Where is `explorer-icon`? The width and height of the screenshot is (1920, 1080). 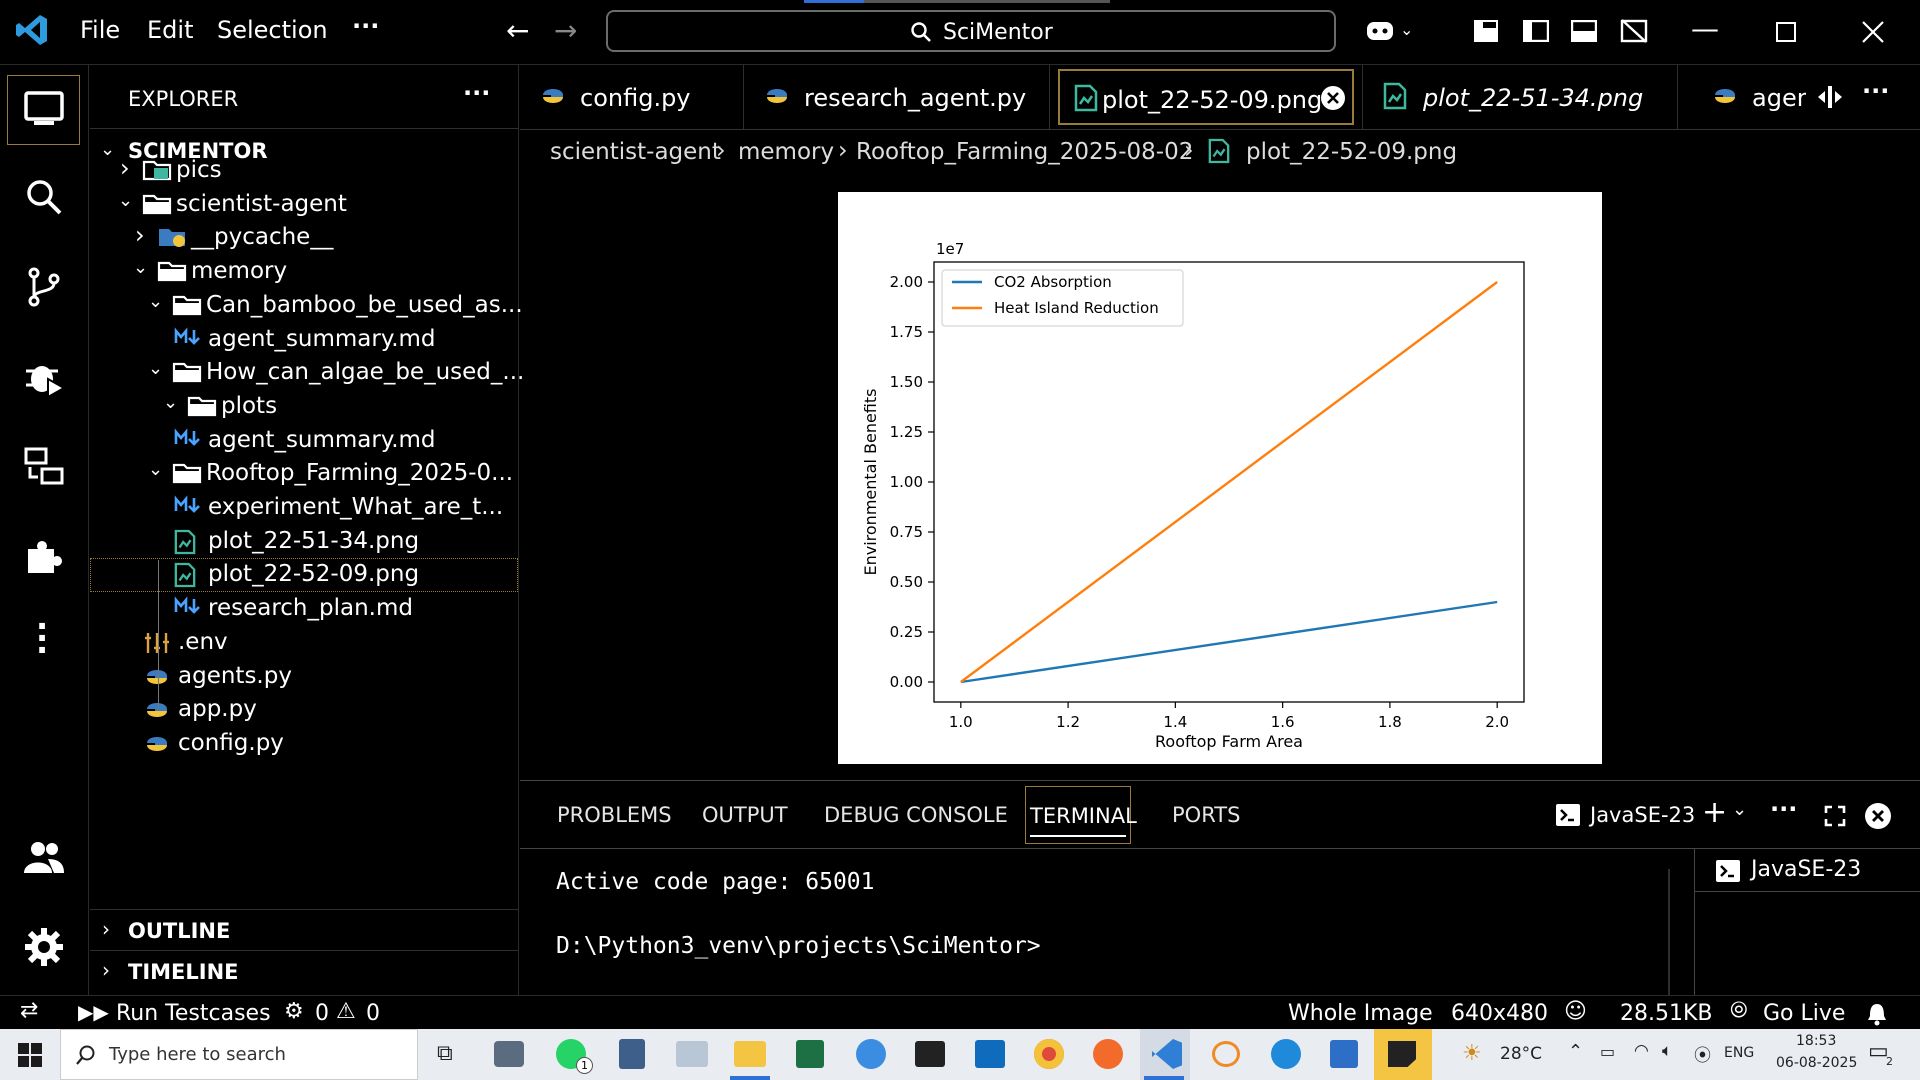 explorer-icon is located at coordinates (44, 109).